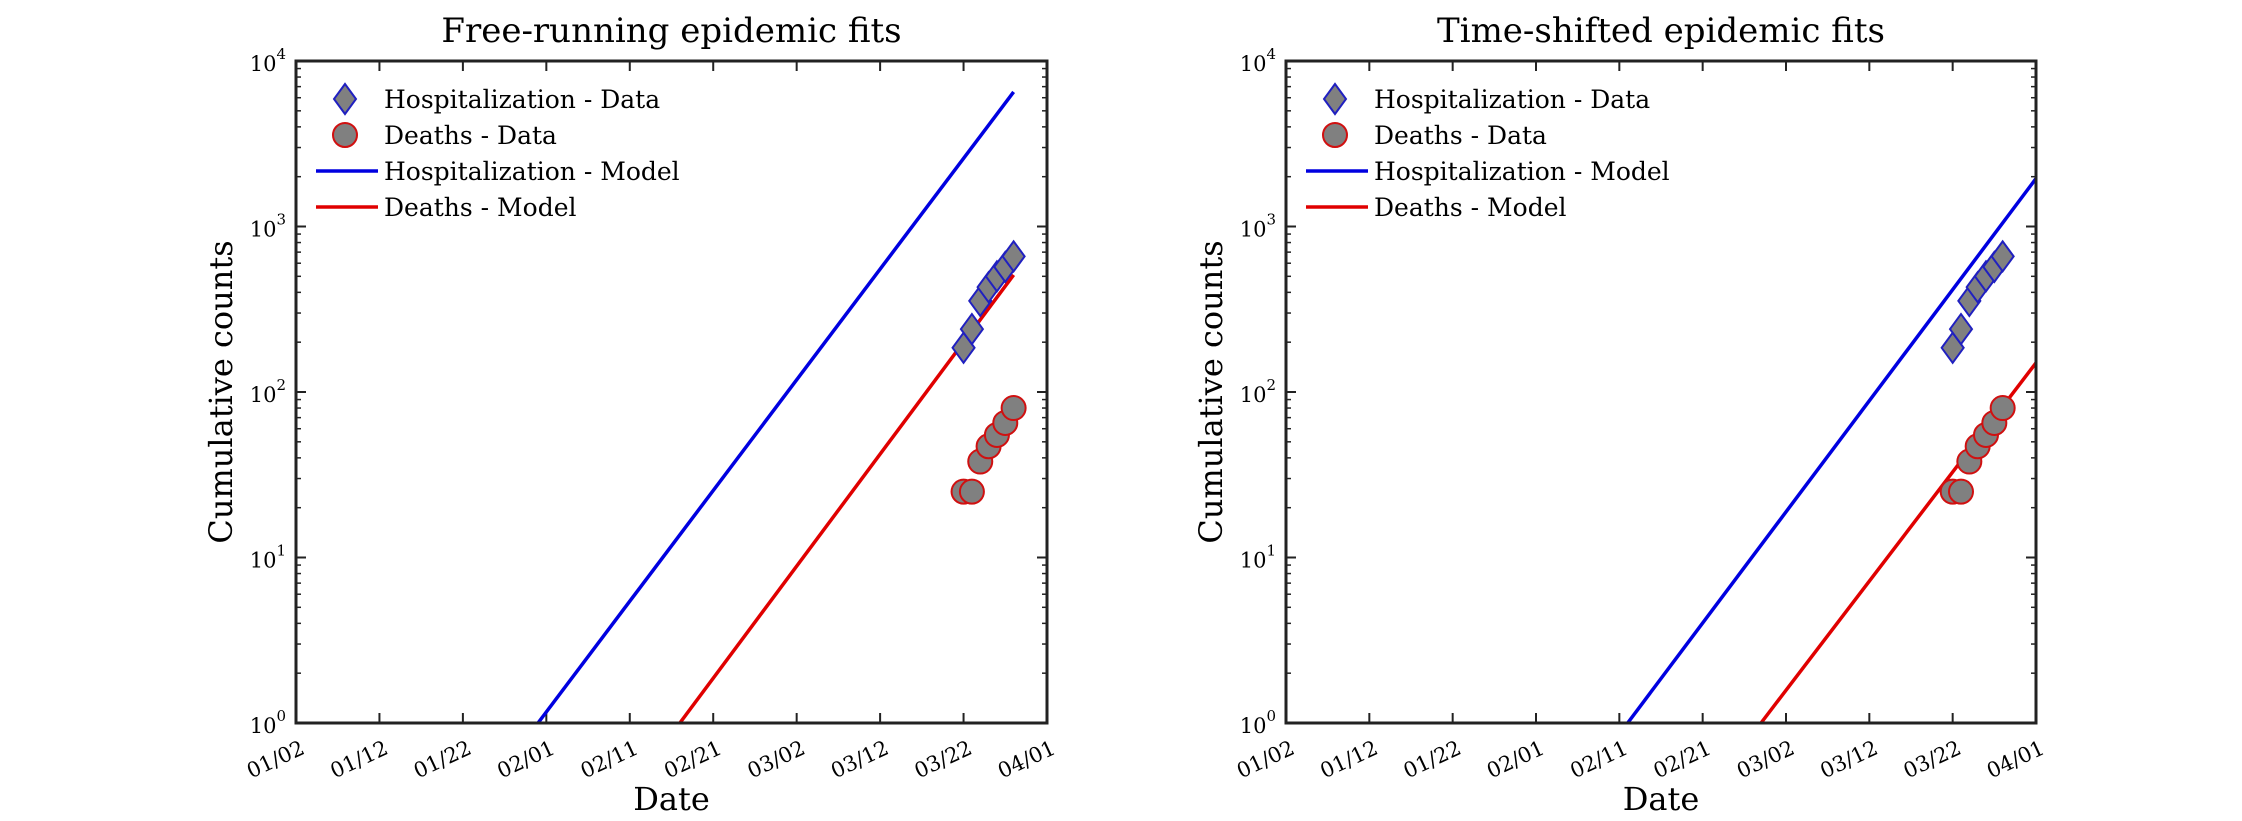 The width and height of the screenshot is (2242, 821). I want to click on chart-title: Free-running epidemic fits, so click(671, 31).